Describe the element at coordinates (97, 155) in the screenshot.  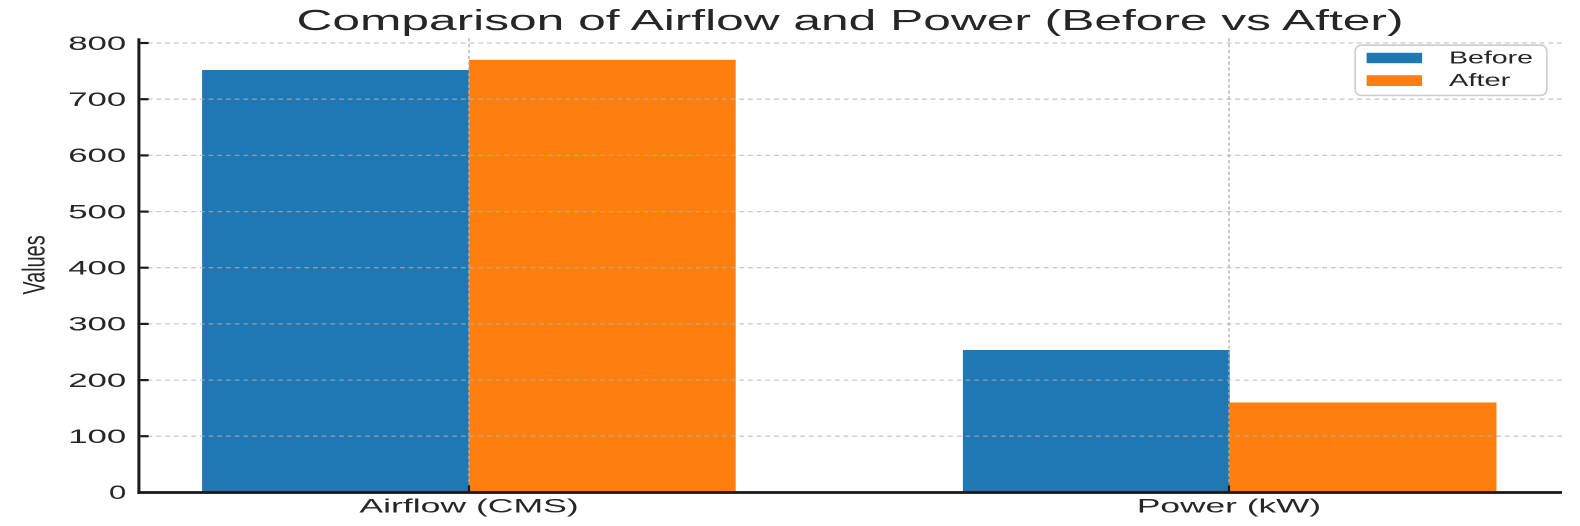
I see `svg-text: 600` at that location.